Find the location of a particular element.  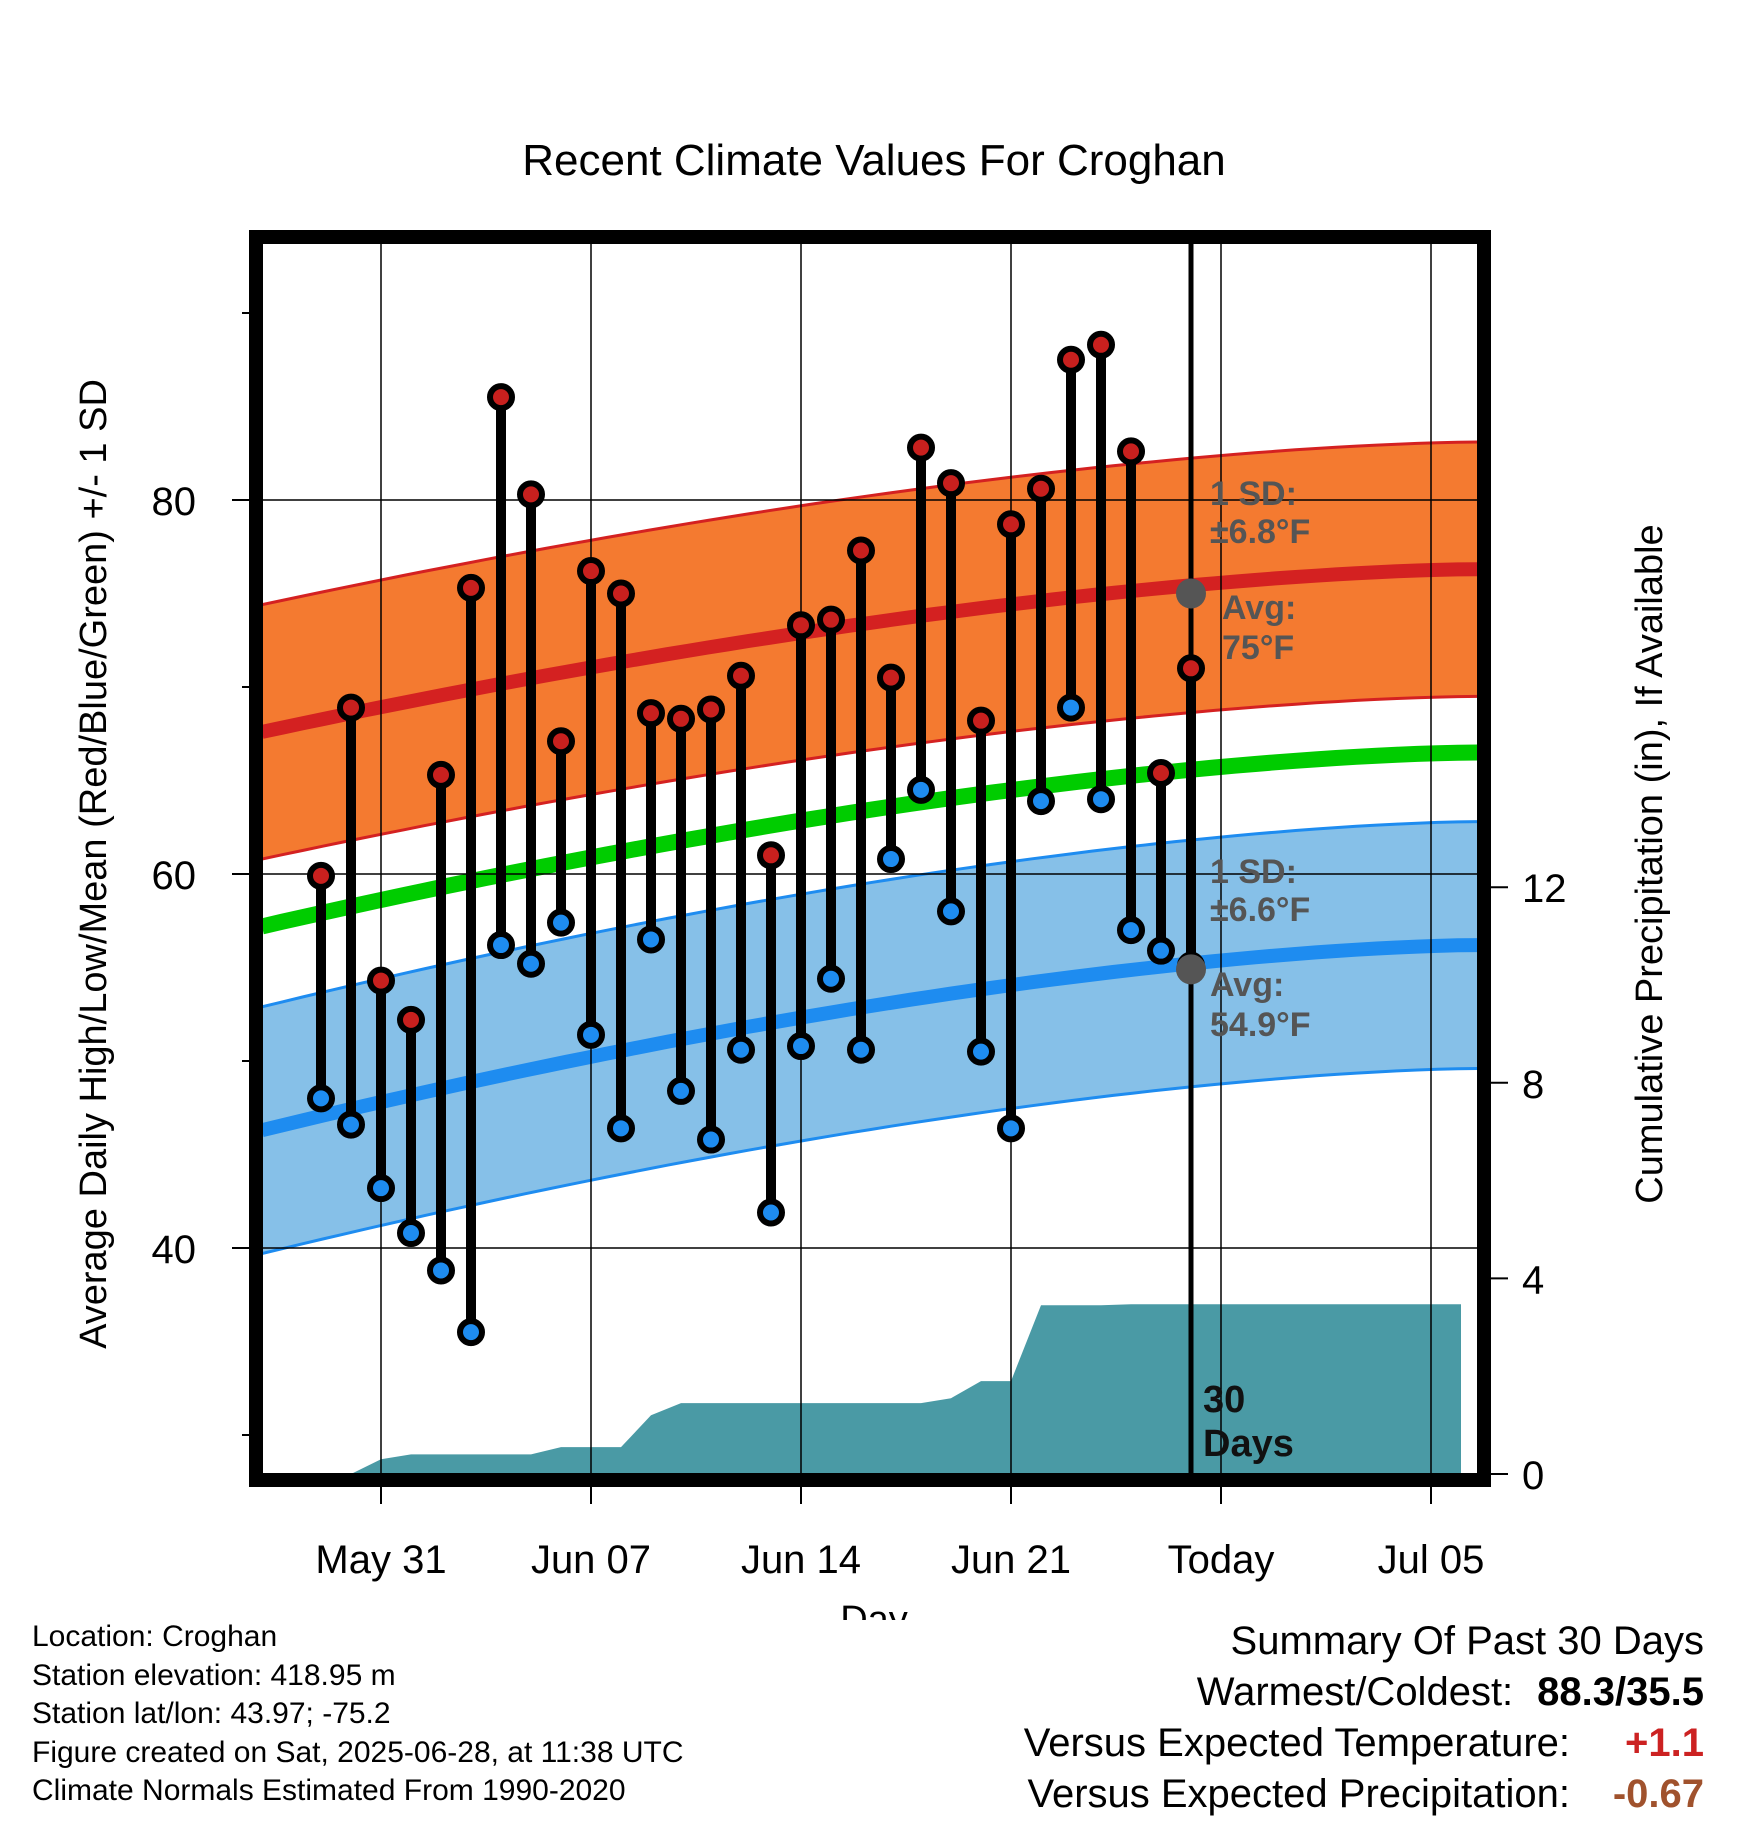

low-avg-annotation: Avg: 54.9°F is located at coordinates (1260, 1005).